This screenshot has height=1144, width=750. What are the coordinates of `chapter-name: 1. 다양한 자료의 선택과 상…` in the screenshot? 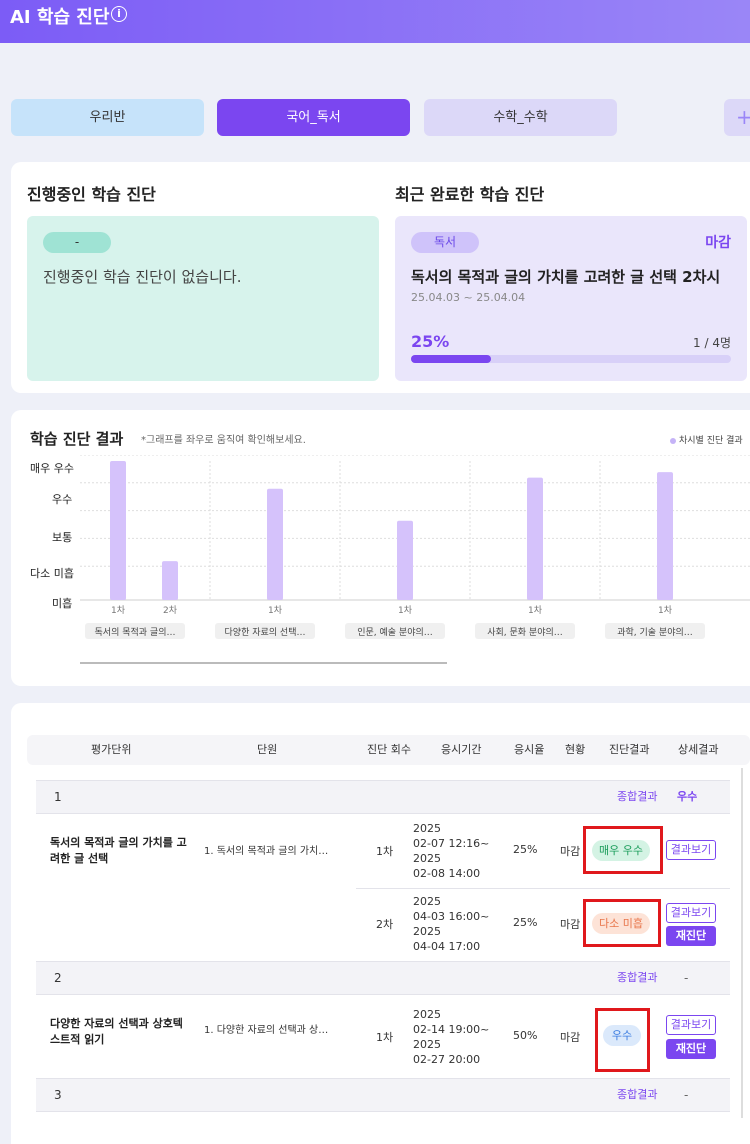 It's located at (266, 1030).